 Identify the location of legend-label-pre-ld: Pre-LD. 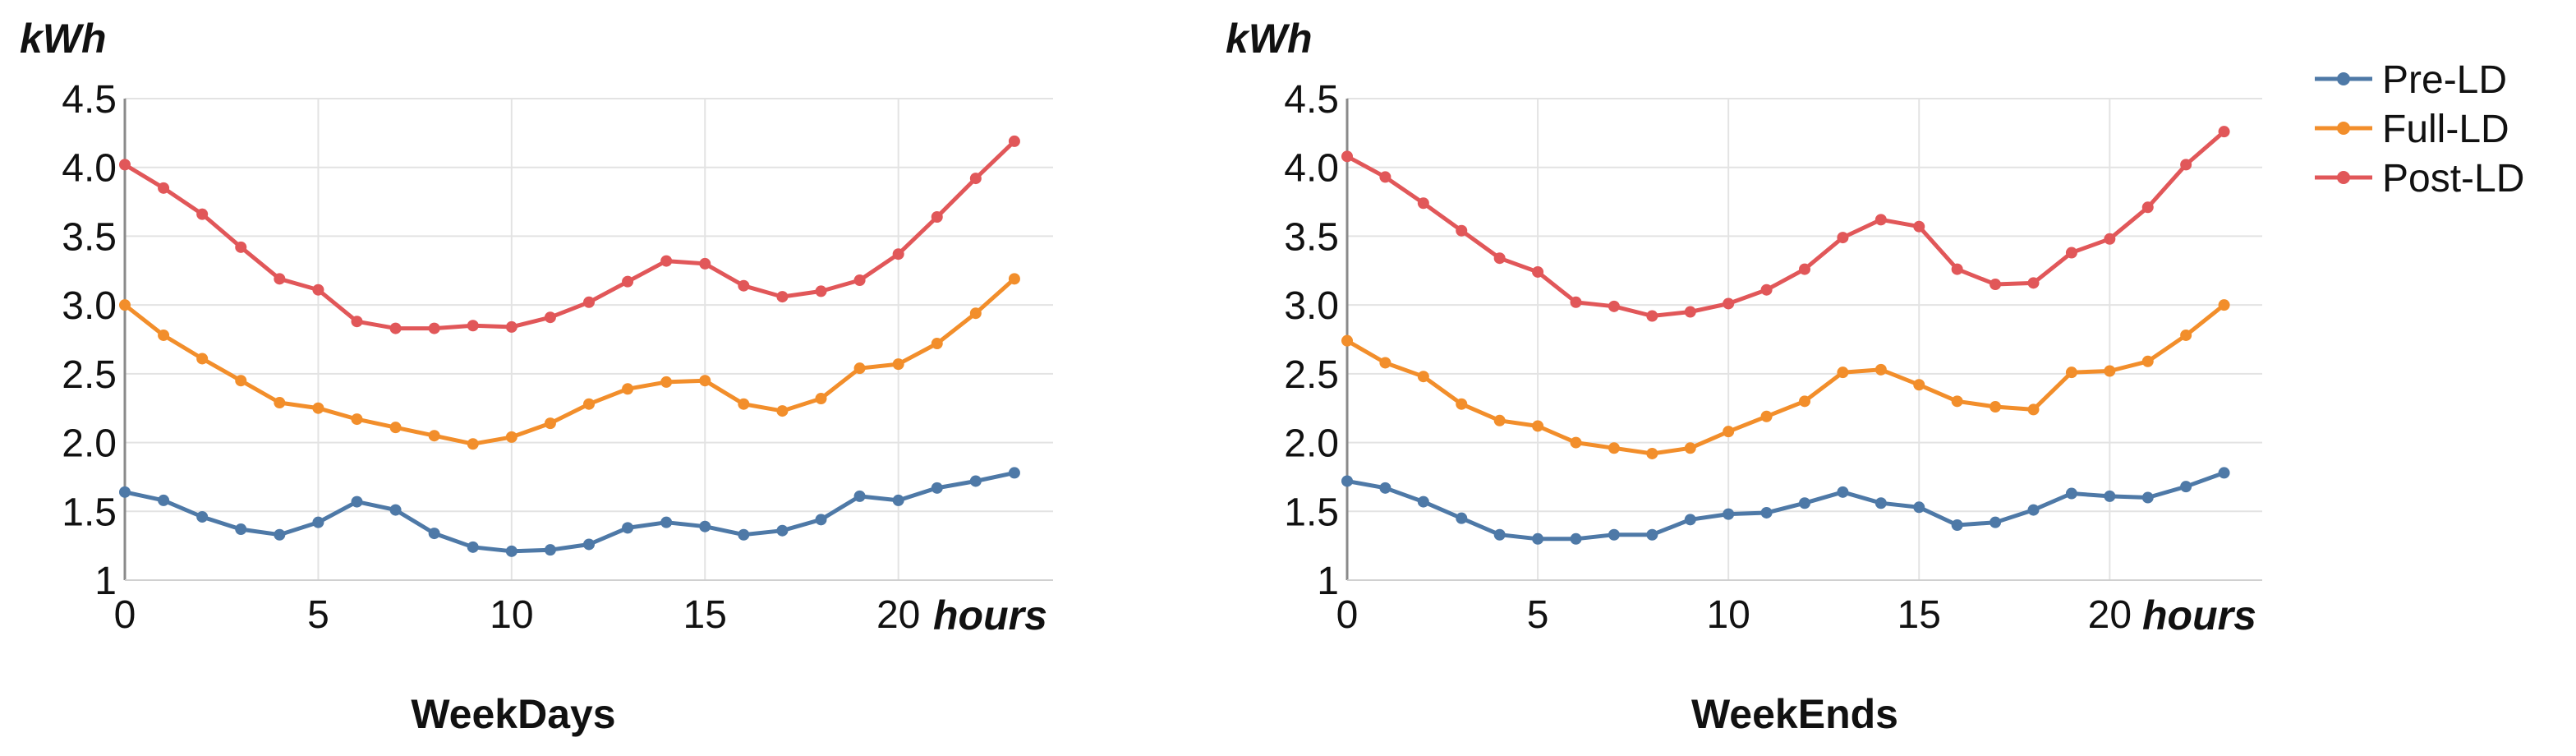
(2444, 80).